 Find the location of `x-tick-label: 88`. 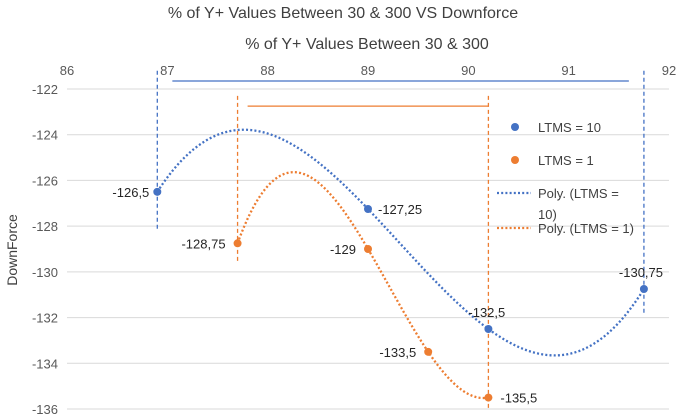

x-tick-label: 88 is located at coordinates (267, 70).